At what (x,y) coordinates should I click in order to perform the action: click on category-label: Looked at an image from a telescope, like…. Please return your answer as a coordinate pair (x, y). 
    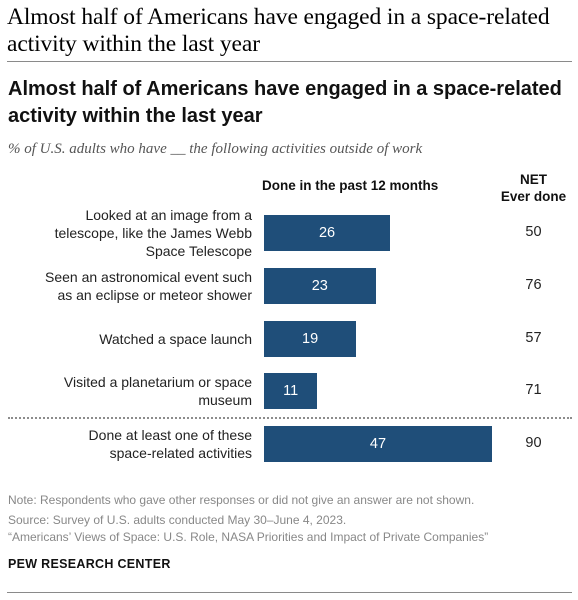
    Looking at the image, I should click on (126, 233).